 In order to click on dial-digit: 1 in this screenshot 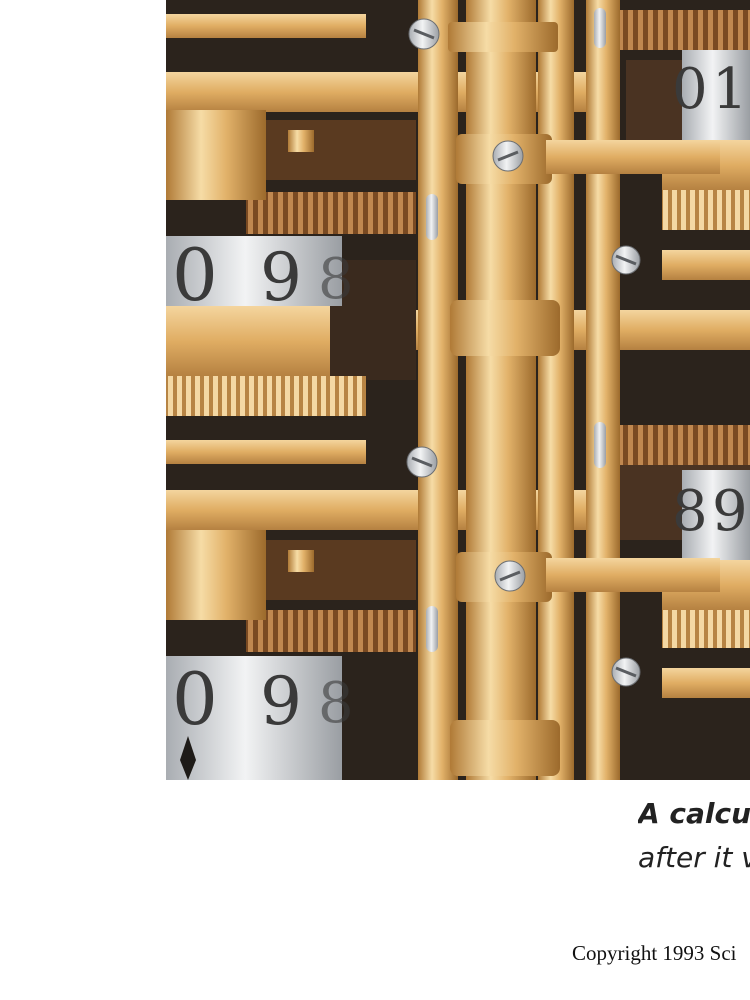, I will do `click(730, 89)`.